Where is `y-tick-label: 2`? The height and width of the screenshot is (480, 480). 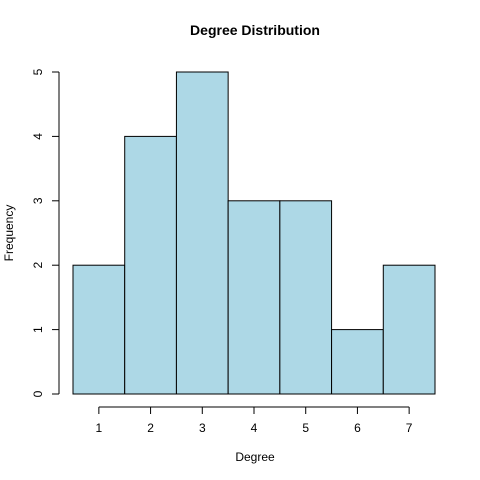
y-tick-label: 2 is located at coordinates (38, 265).